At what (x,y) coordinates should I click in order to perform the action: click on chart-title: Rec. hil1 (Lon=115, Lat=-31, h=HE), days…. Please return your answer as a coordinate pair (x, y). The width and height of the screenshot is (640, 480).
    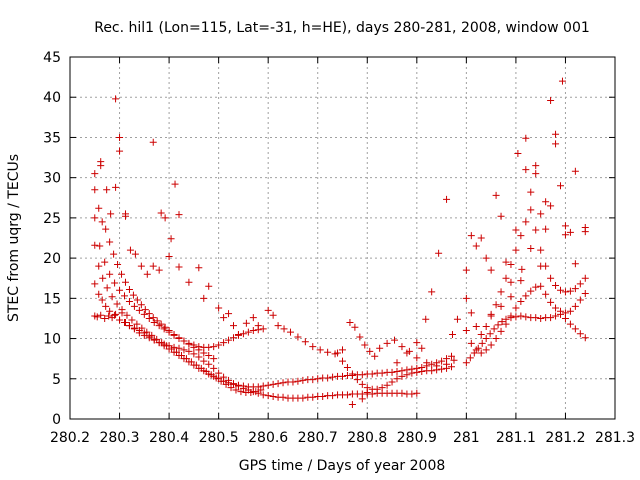
    Looking at the image, I should click on (342, 28).